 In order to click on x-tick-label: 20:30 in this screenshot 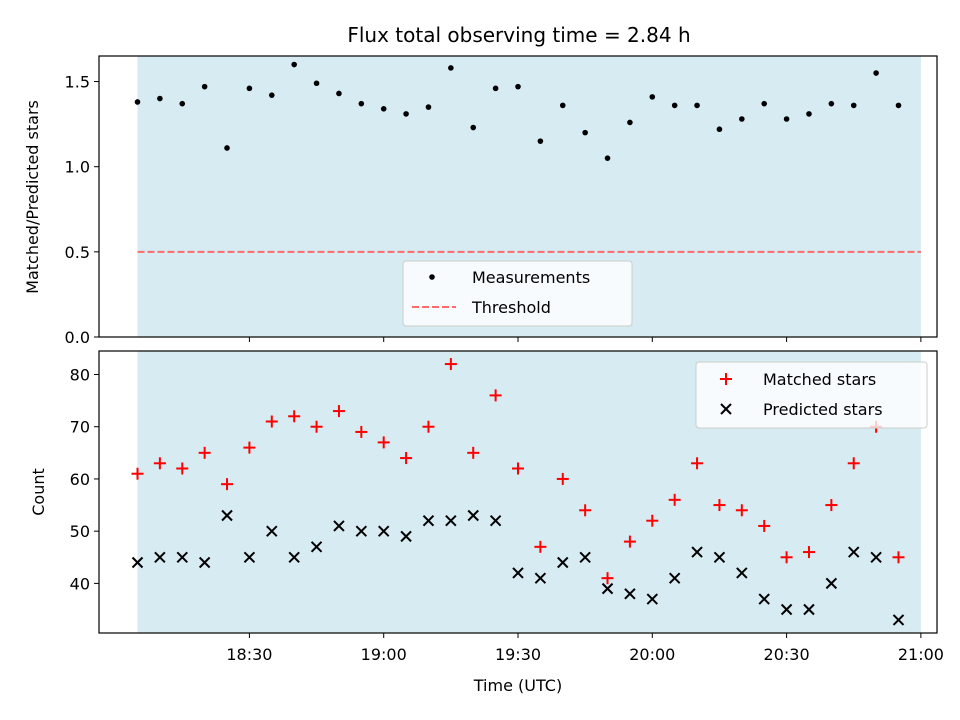, I will do `click(787, 654)`.